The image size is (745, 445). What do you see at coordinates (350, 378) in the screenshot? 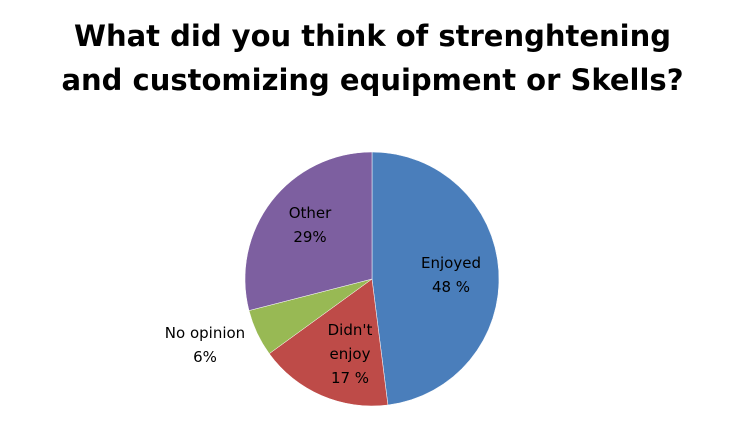
I see `value-label: 17 %` at bounding box center [350, 378].